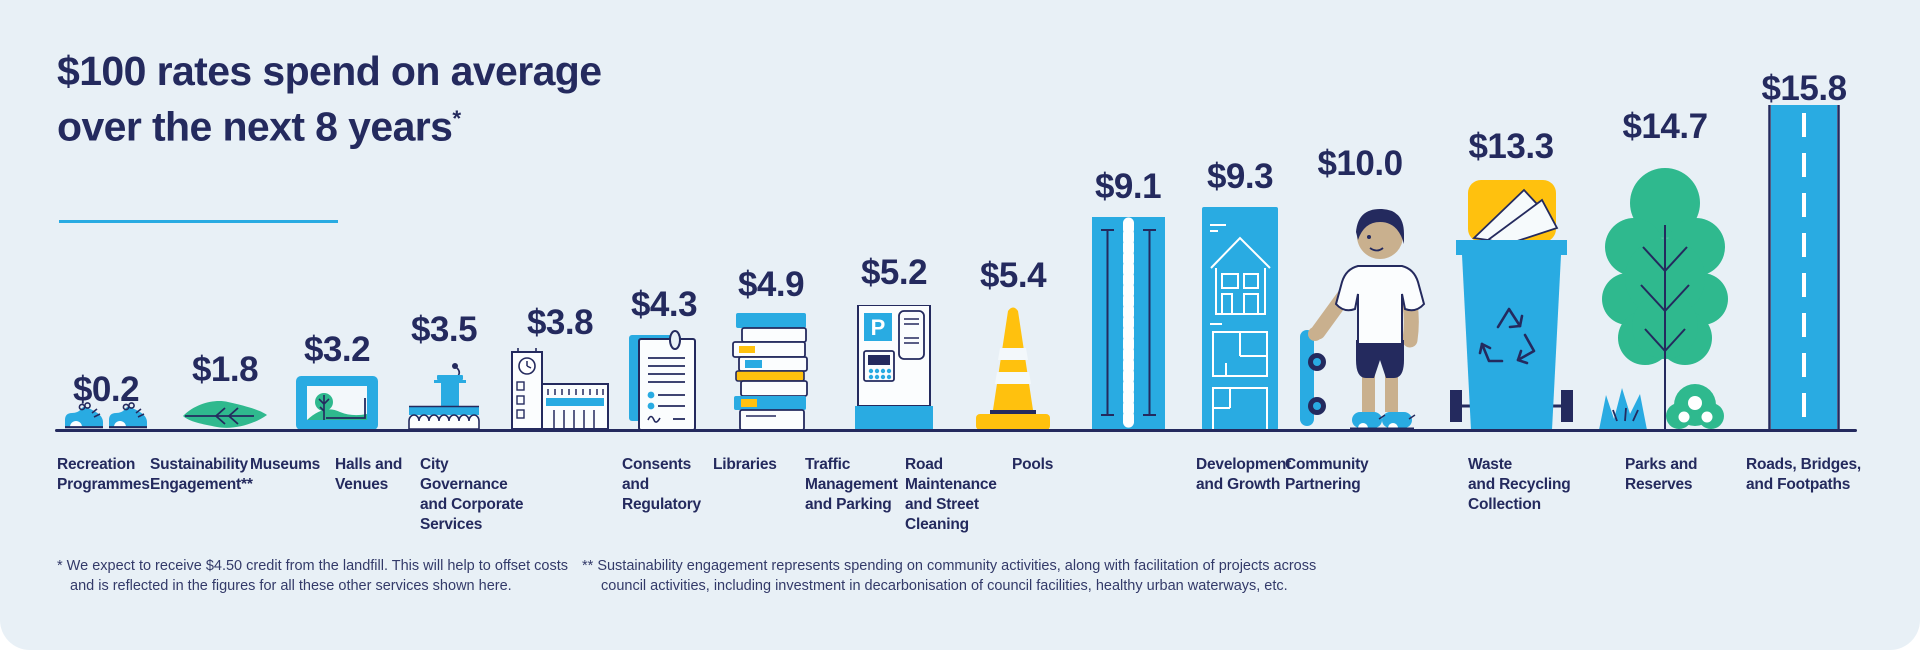  Describe the element at coordinates (225, 414) in the screenshot. I see `leaf-icon` at that location.